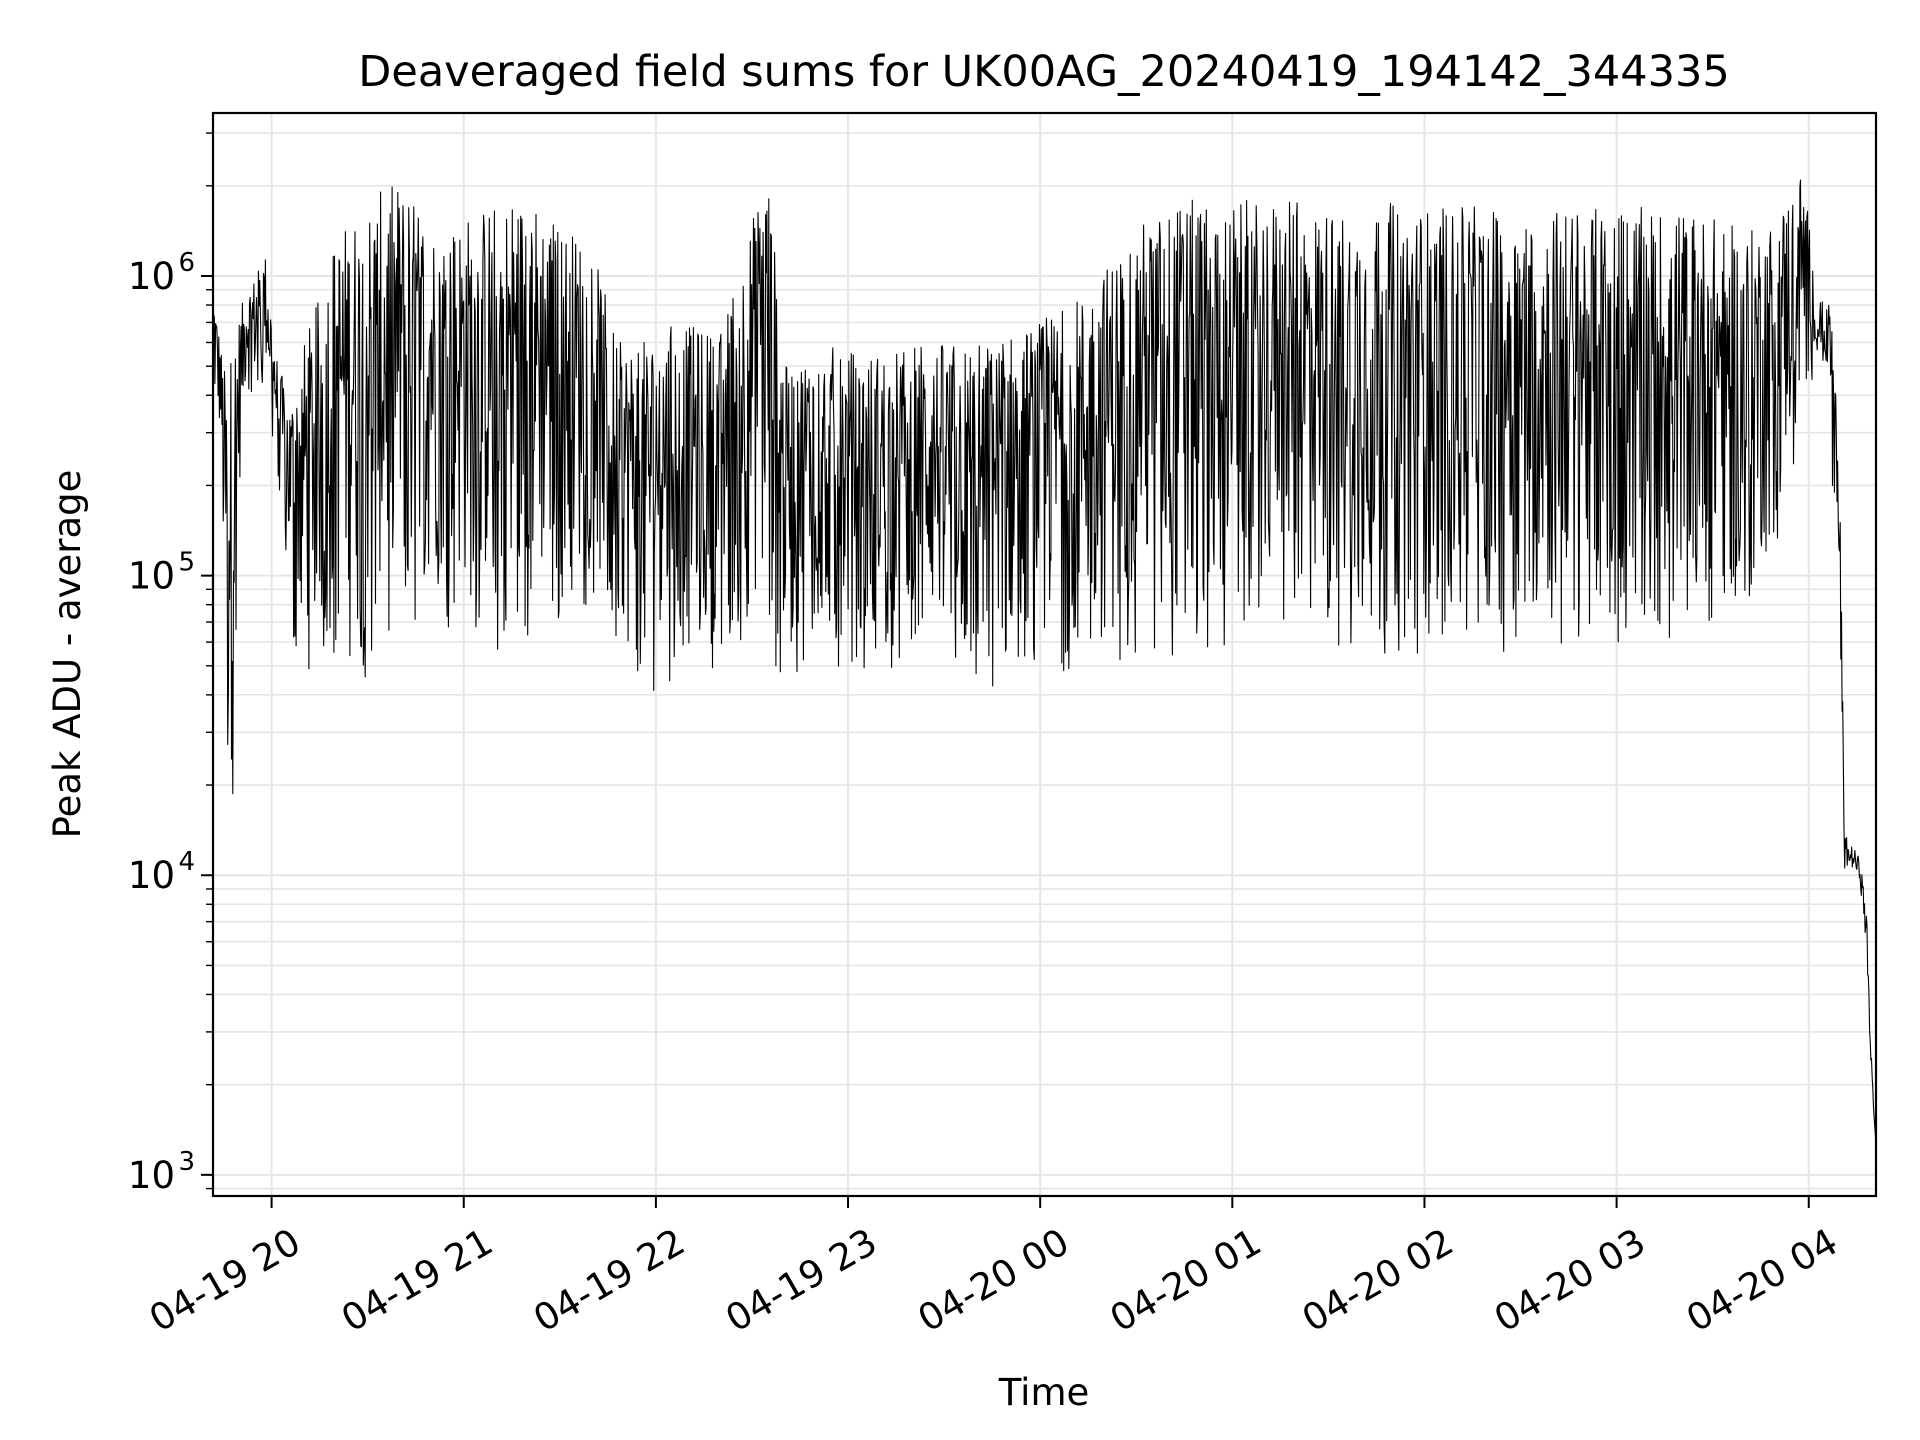 The height and width of the screenshot is (1440, 1920). What do you see at coordinates (186, 1162) in the screenshot?
I see `y-tick-exponent: 3` at bounding box center [186, 1162].